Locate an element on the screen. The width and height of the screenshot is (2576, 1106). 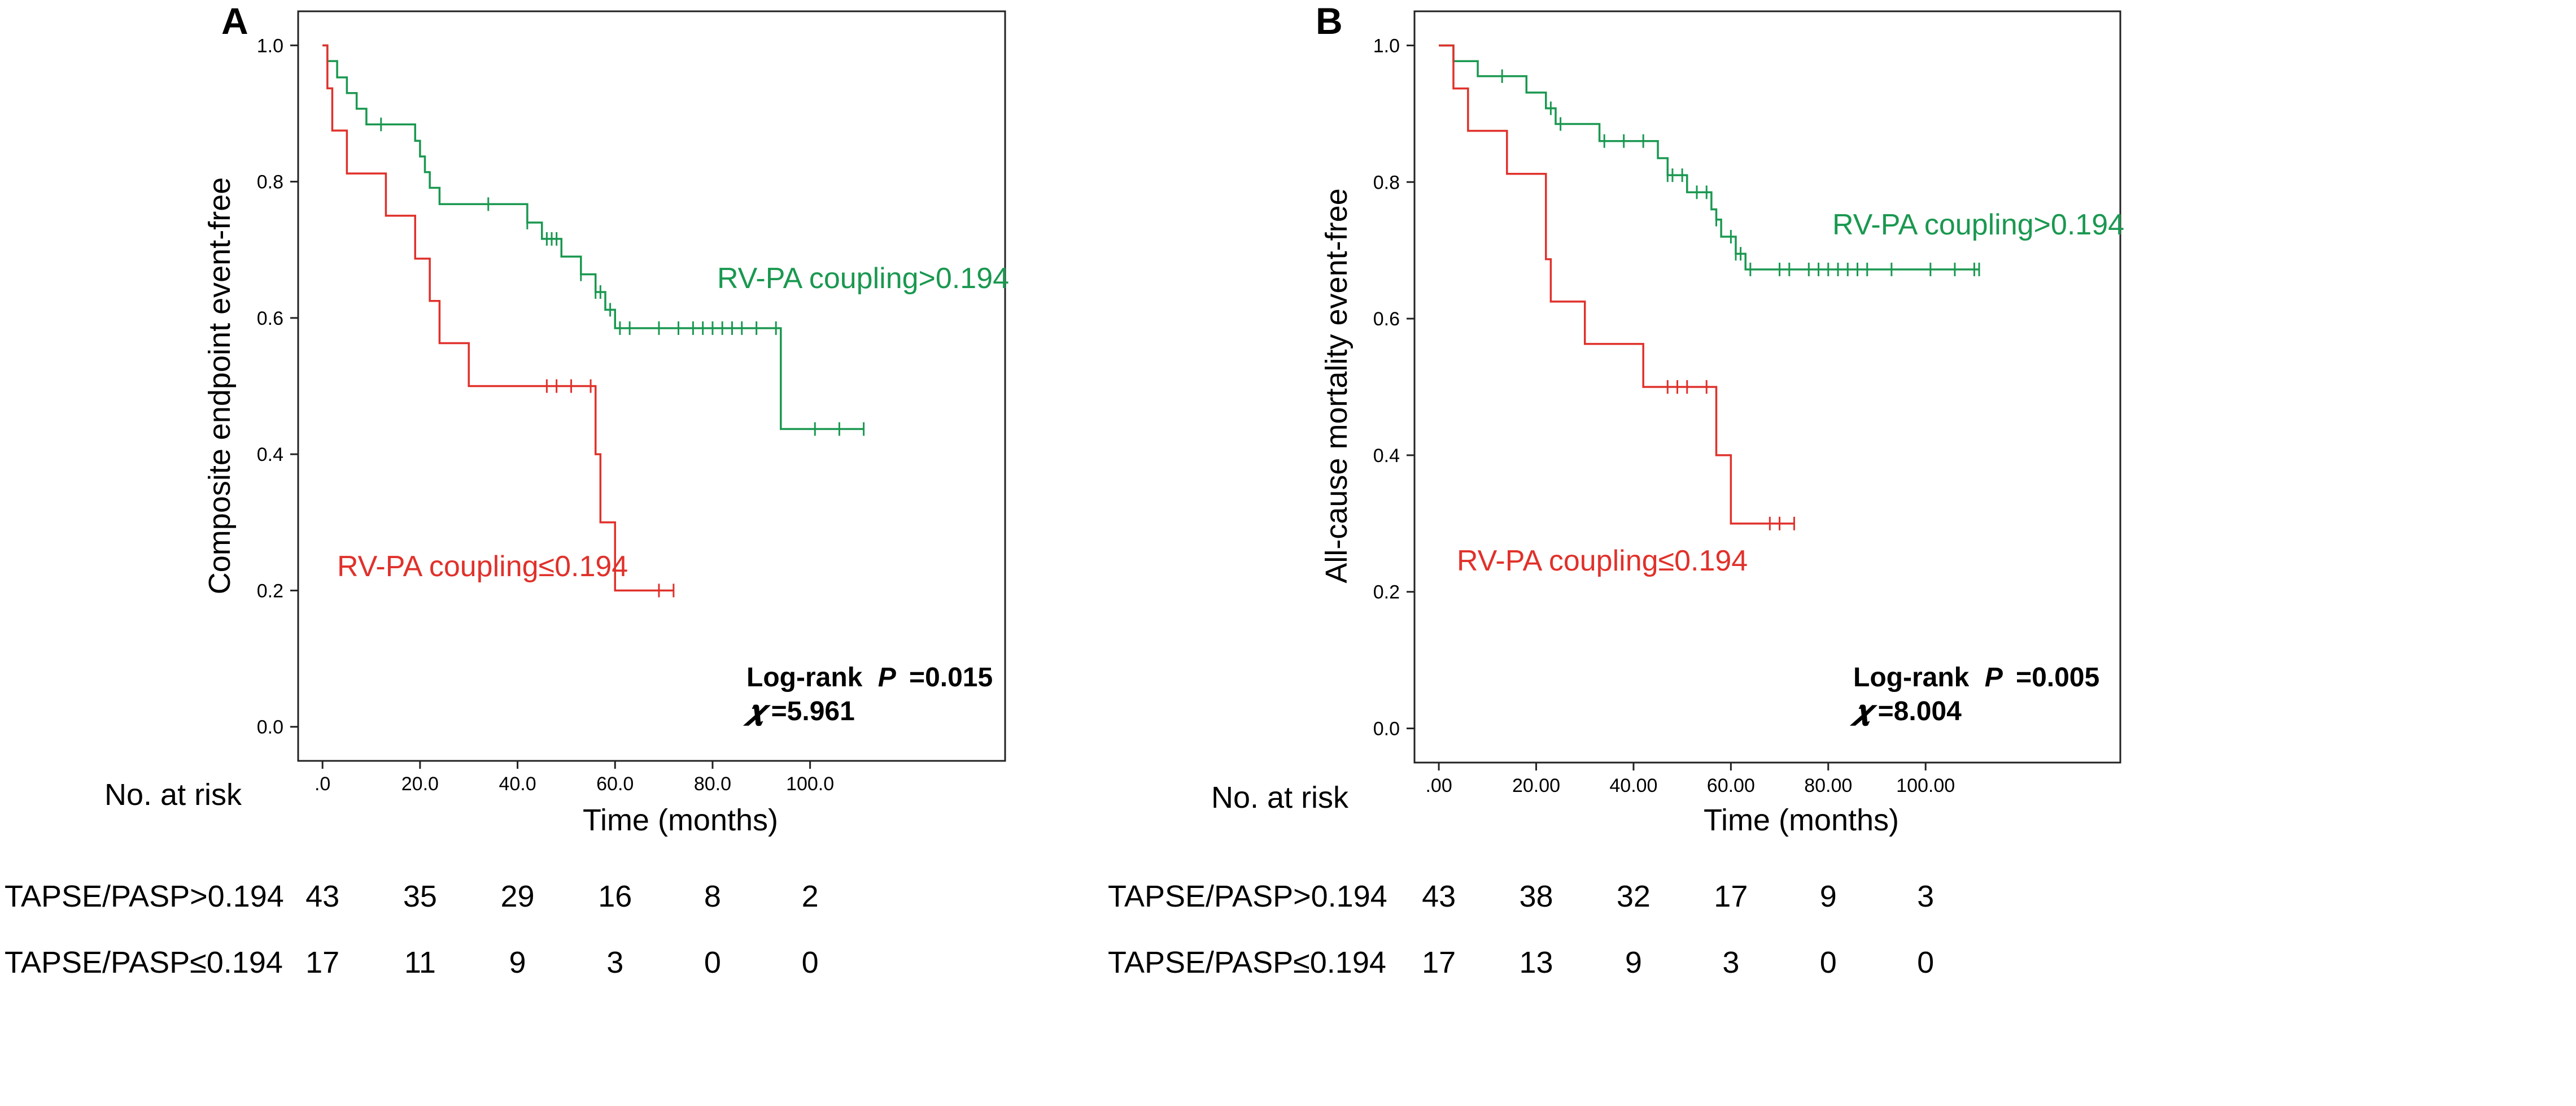
risk-table-b-row-high-label: TAPSE/PASP>0.194 is located at coordinates (1248, 896).